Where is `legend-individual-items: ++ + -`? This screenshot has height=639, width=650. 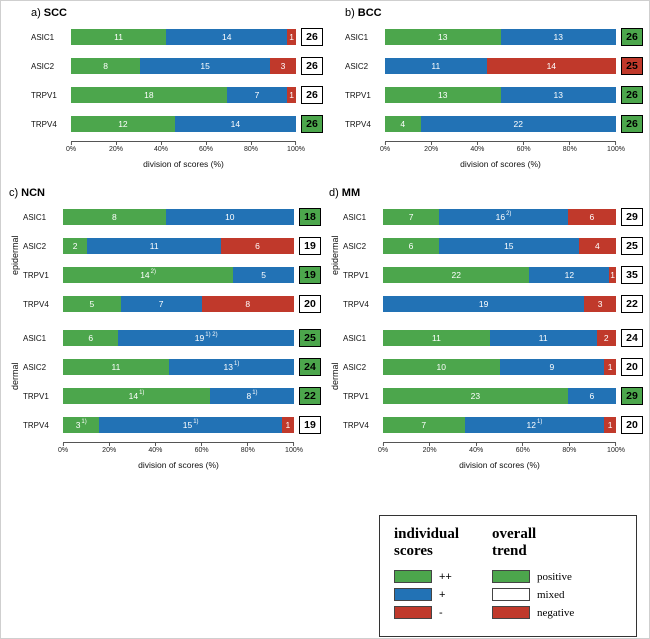 legend-individual-items: ++ + - is located at coordinates (433, 597).